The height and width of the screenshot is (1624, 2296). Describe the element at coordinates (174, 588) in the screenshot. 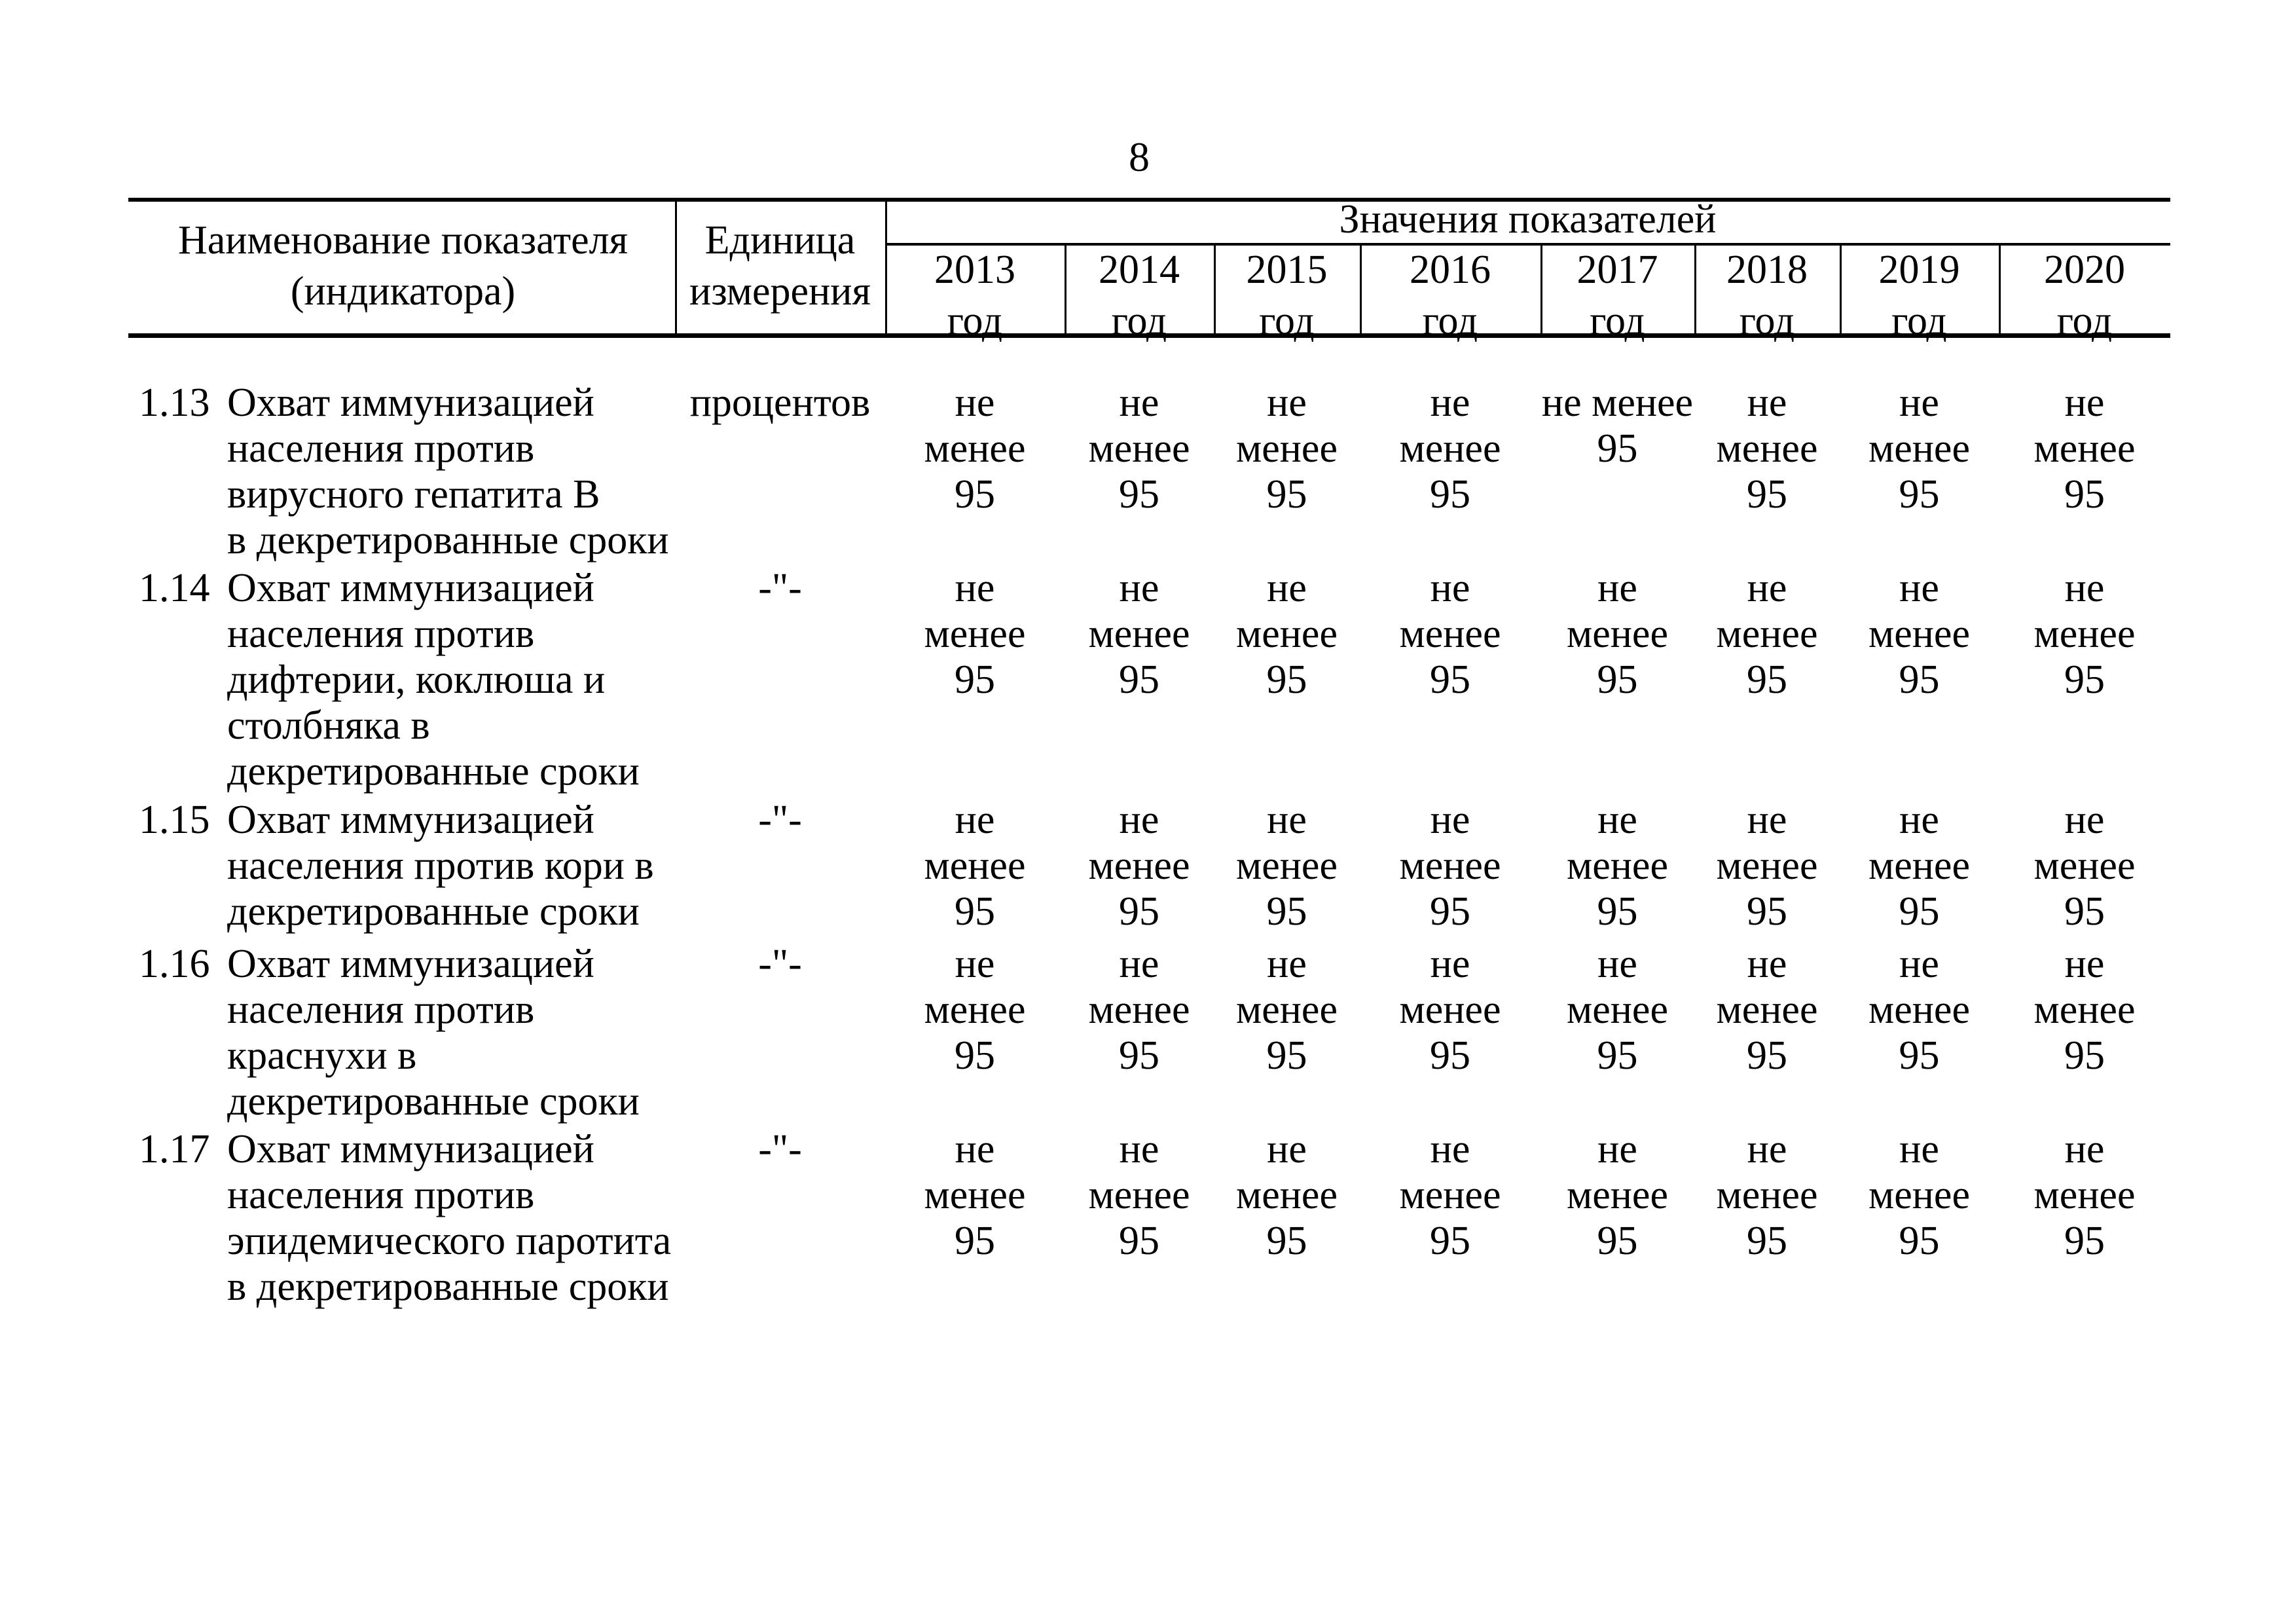

I see `row-number: 1.14` at that location.